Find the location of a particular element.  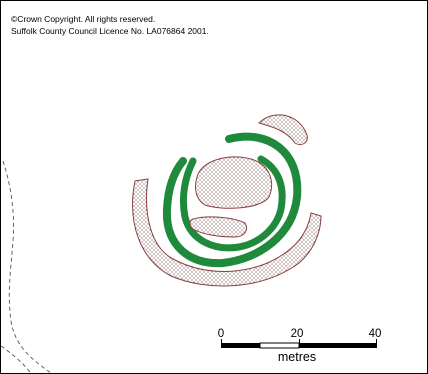

upper-bank is located at coordinates (283, 130).